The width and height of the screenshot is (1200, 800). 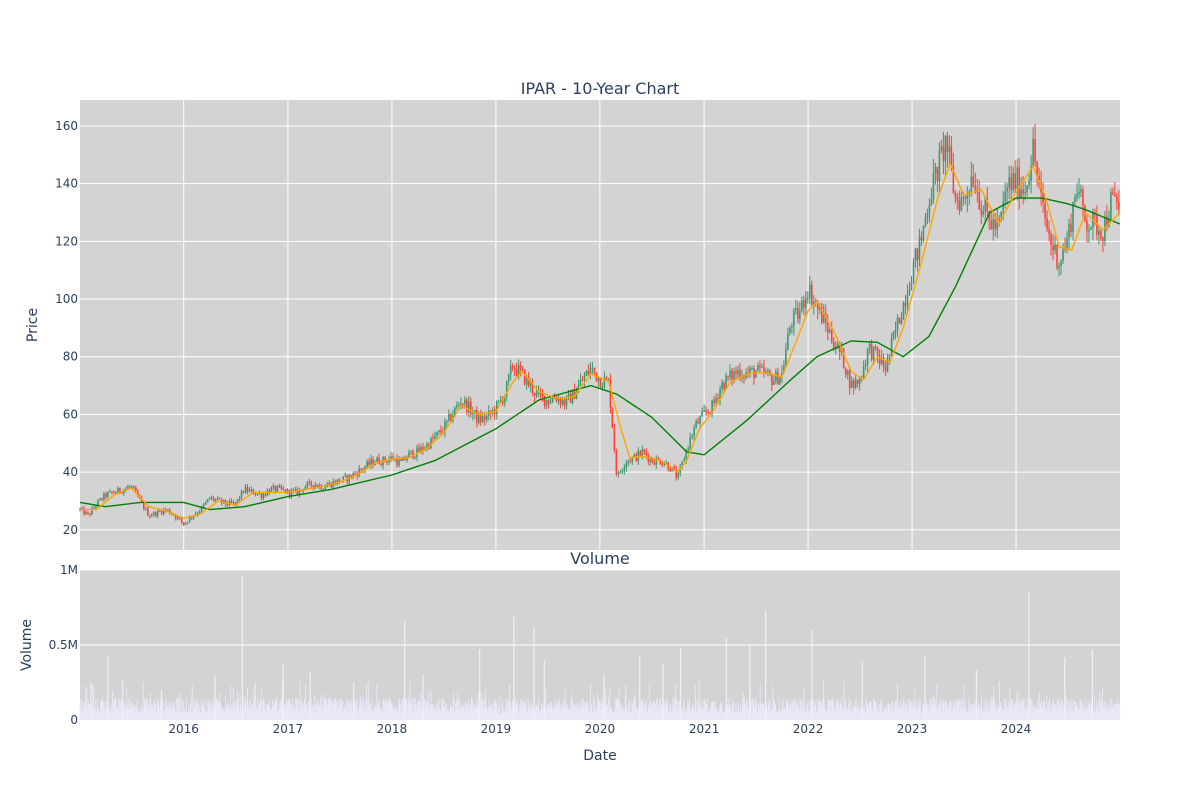 I want to click on volume-subplot-title: Volume, so click(x=600, y=558).